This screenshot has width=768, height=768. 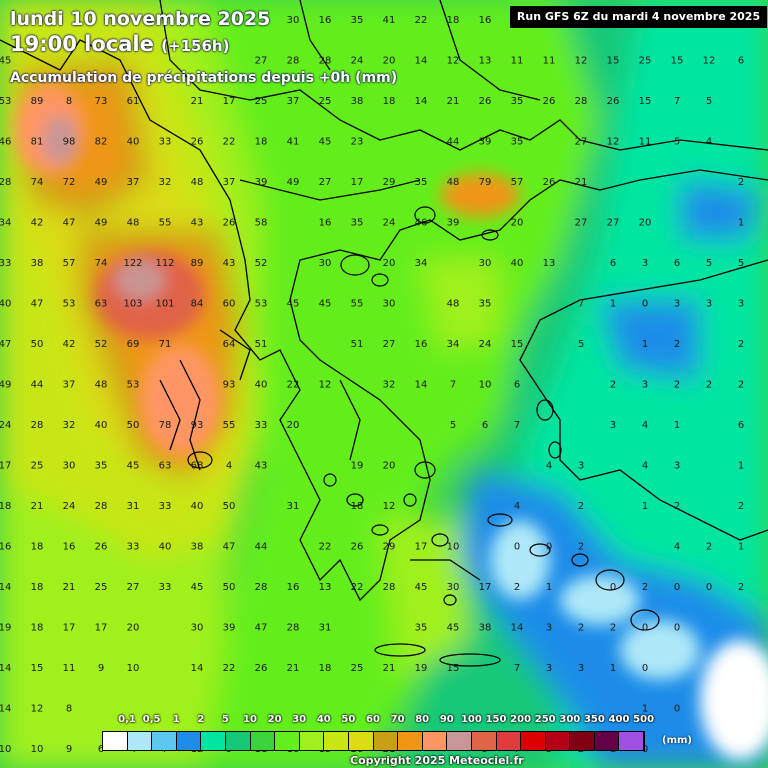 What do you see at coordinates (261, 547) in the screenshot?
I see `grid-value: 44` at bounding box center [261, 547].